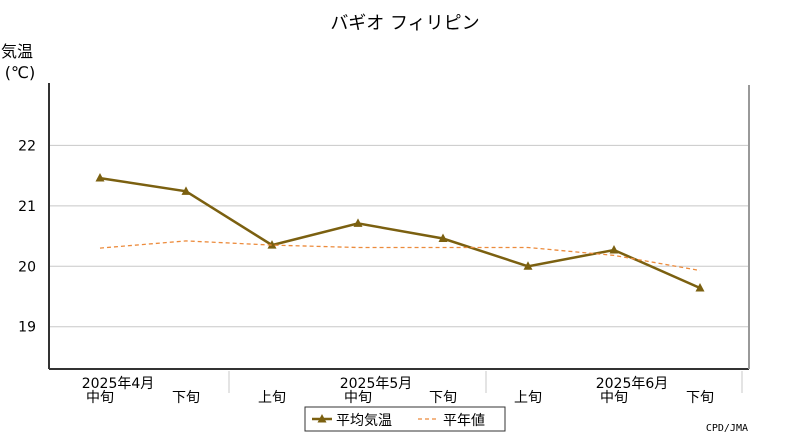 The image size is (800, 440). What do you see at coordinates (17, 51) in the screenshot?
I see `y-axis-label-line1: 気温` at bounding box center [17, 51].